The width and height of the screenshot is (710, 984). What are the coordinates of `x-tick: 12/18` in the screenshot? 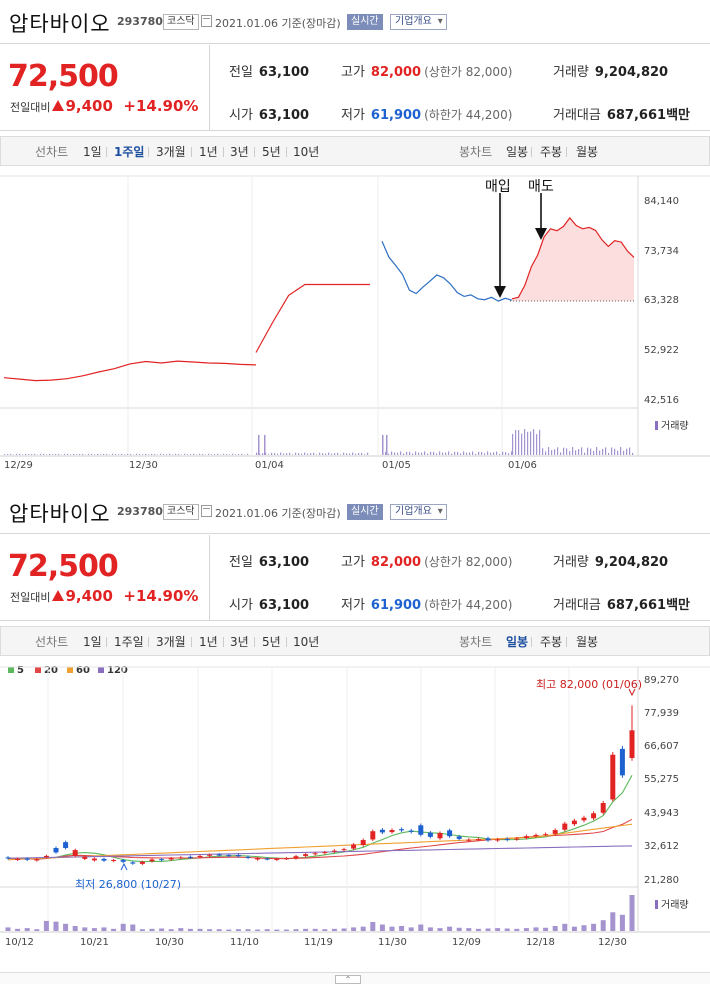 It's located at (540, 942).